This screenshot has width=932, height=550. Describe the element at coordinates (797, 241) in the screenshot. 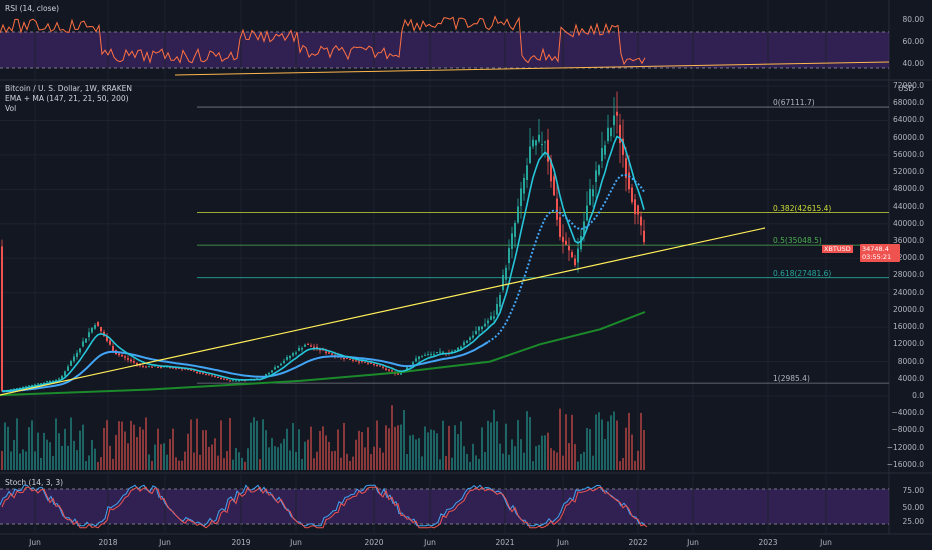

I see `fib-label: 0.5(35048.5)` at that location.